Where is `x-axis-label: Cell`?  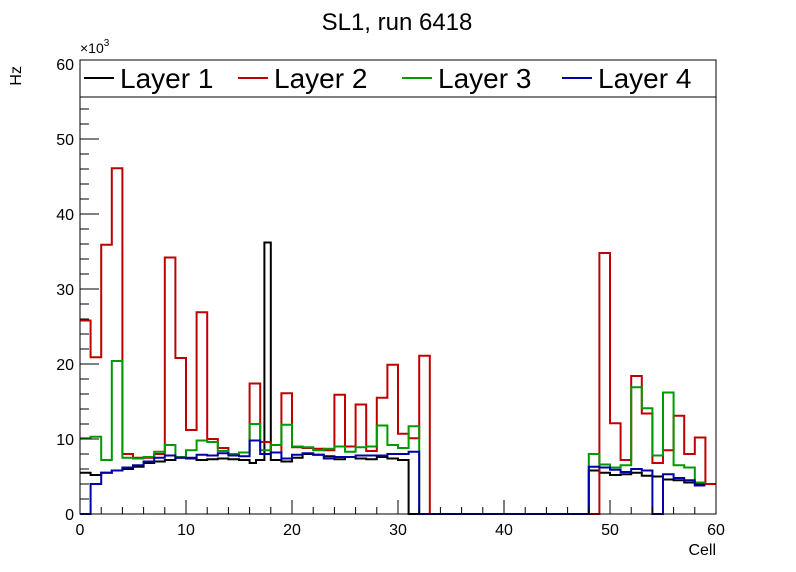
x-axis-label: Cell is located at coordinates (702, 550).